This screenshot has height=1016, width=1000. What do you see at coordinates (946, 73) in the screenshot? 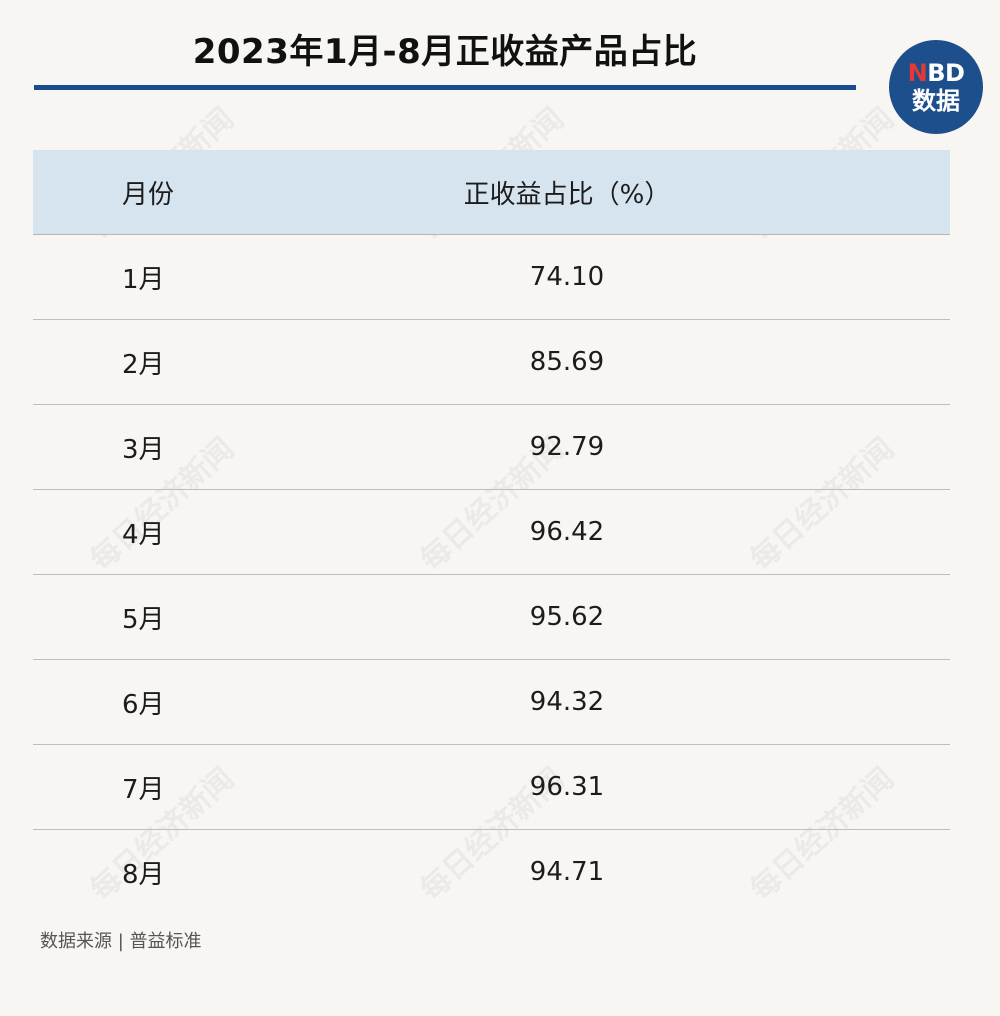
I see `logo-letters-bd: BD` at bounding box center [946, 73].